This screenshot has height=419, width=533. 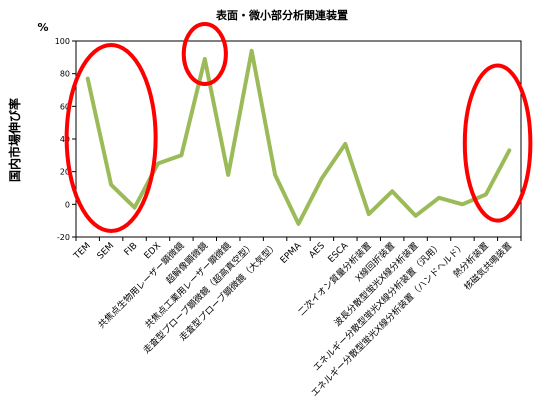 What do you see at coordinates (62, 41) in the screenshot?
I see `y-tick-label: 100` at bounding box center [62, 41].